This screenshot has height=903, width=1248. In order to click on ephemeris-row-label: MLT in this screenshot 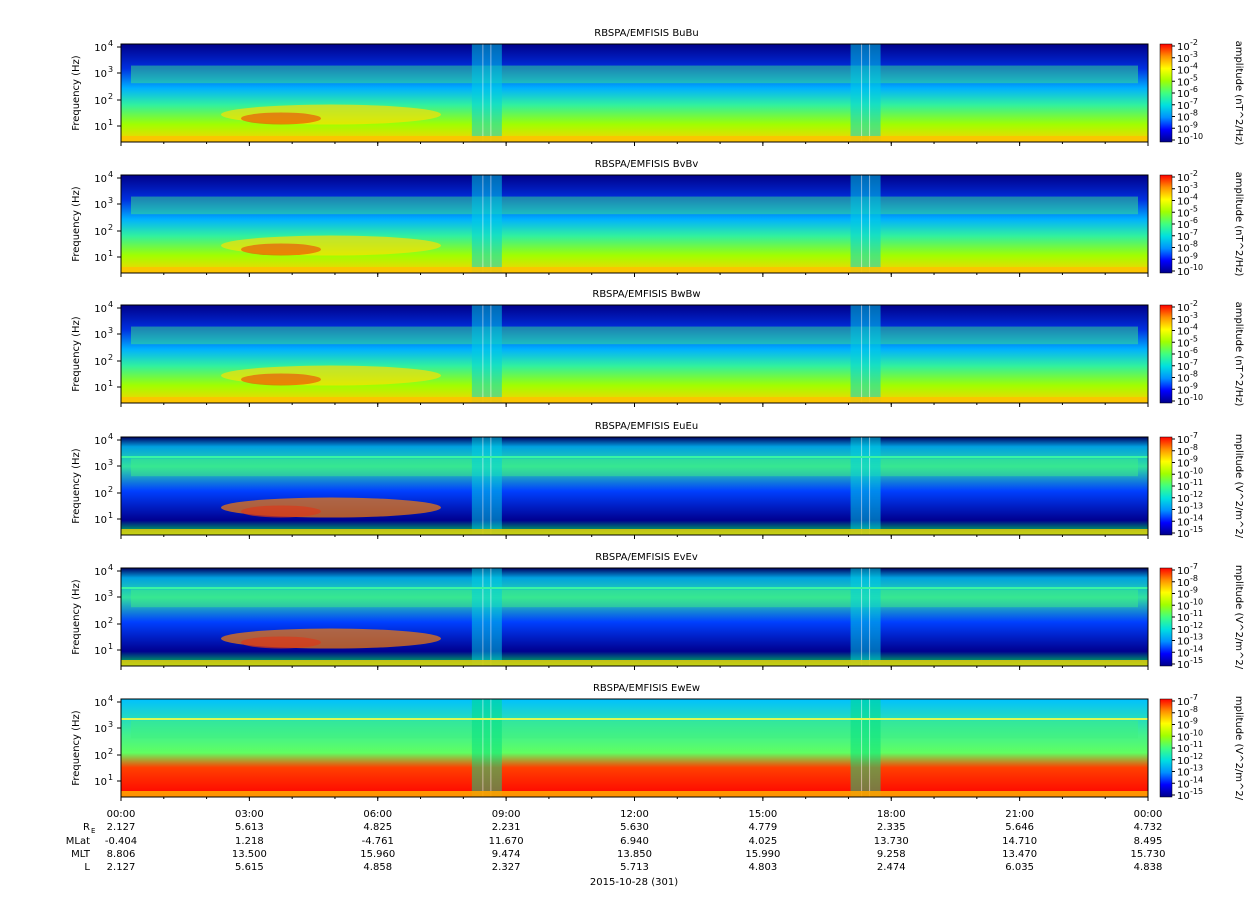, I will do `click(81, 854)`.